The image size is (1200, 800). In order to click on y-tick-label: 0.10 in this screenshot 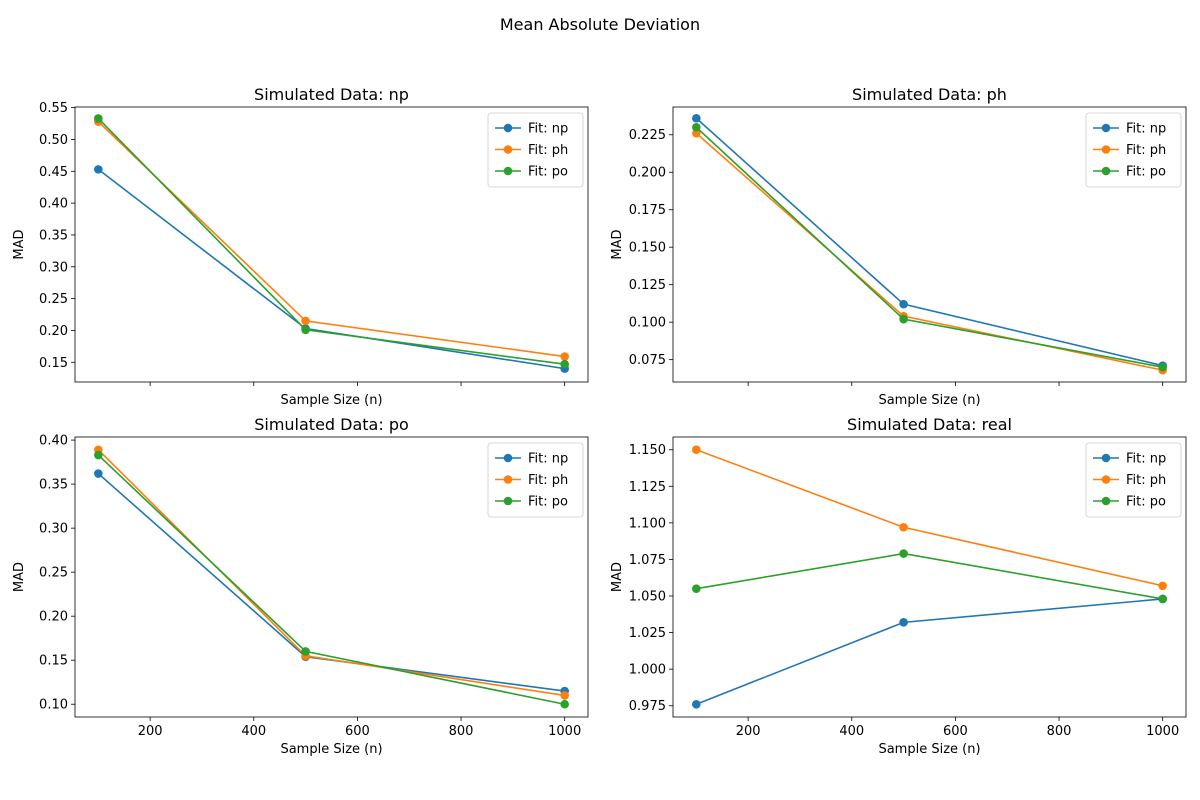, I will do `click(53, 705)`.